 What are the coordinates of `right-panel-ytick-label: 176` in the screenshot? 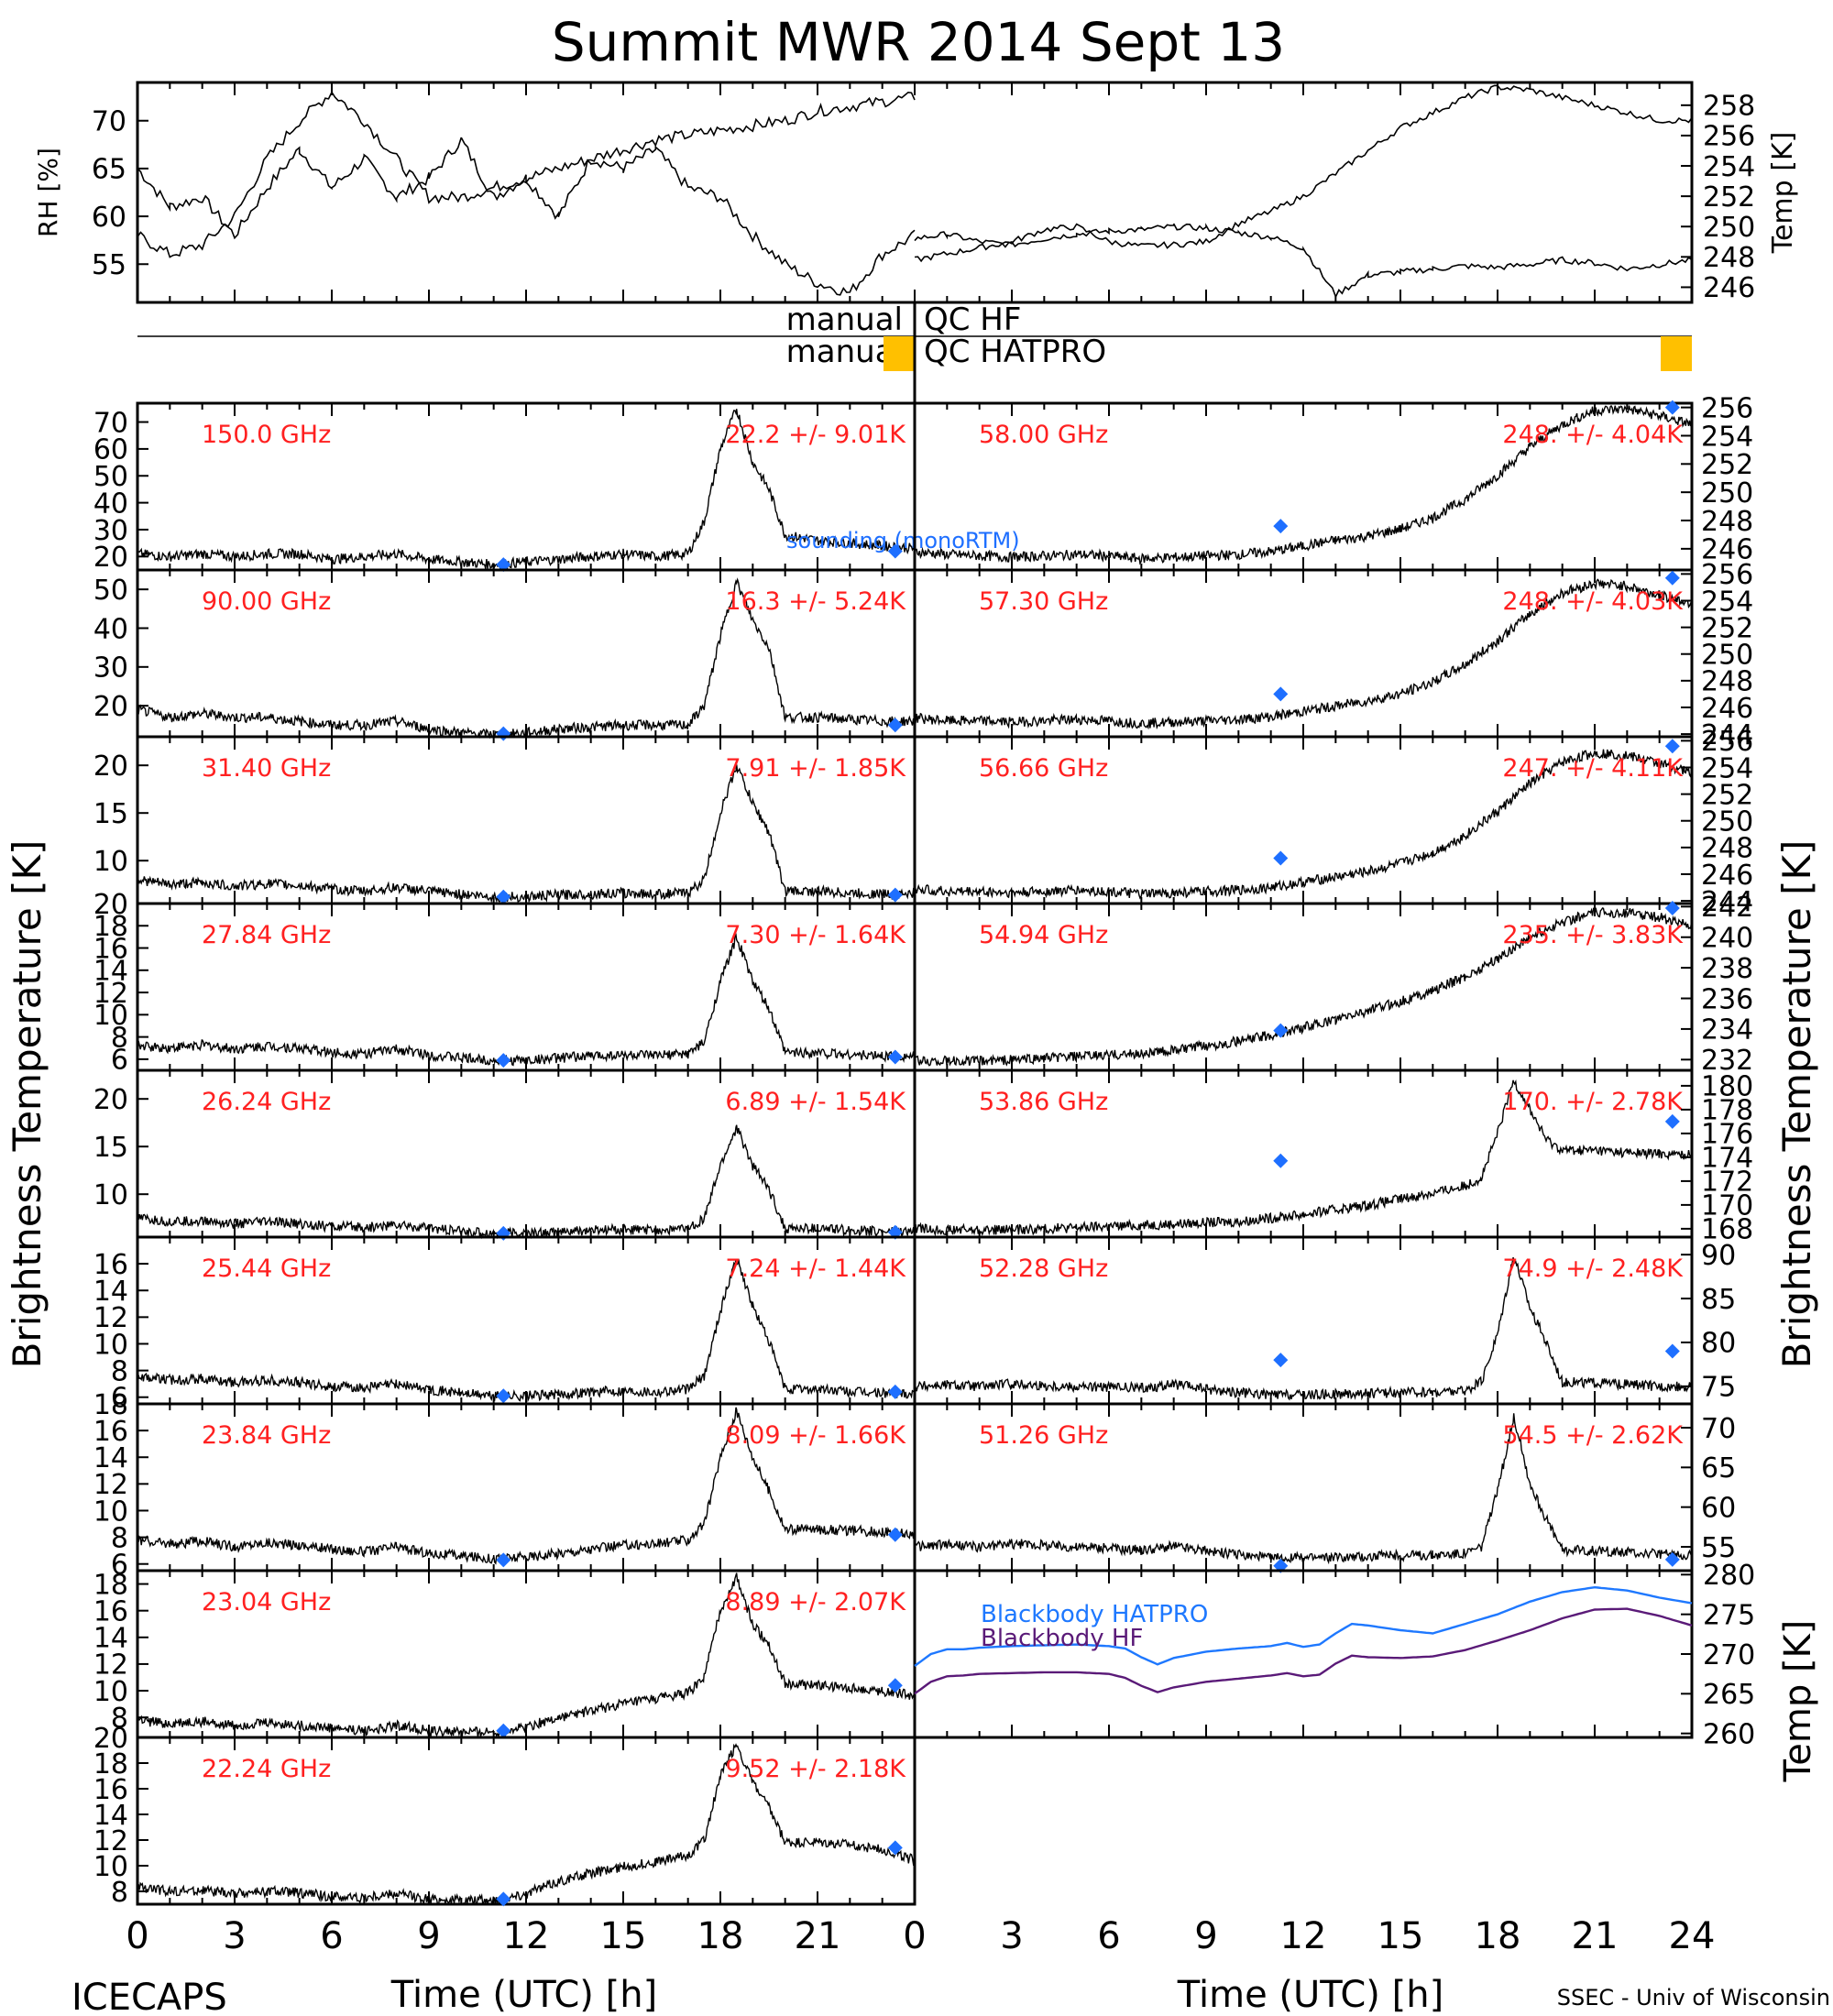 It's located at (1727, 1135).